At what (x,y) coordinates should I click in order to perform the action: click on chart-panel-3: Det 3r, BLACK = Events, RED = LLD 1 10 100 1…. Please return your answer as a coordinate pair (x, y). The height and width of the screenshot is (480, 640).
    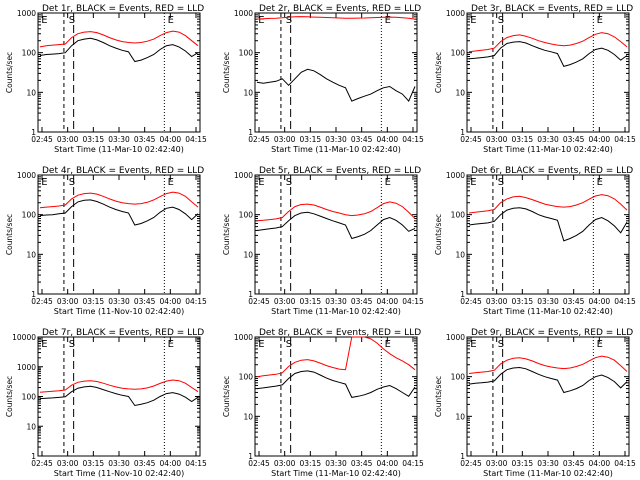
    Looking at the image, I should click on (535, 79).